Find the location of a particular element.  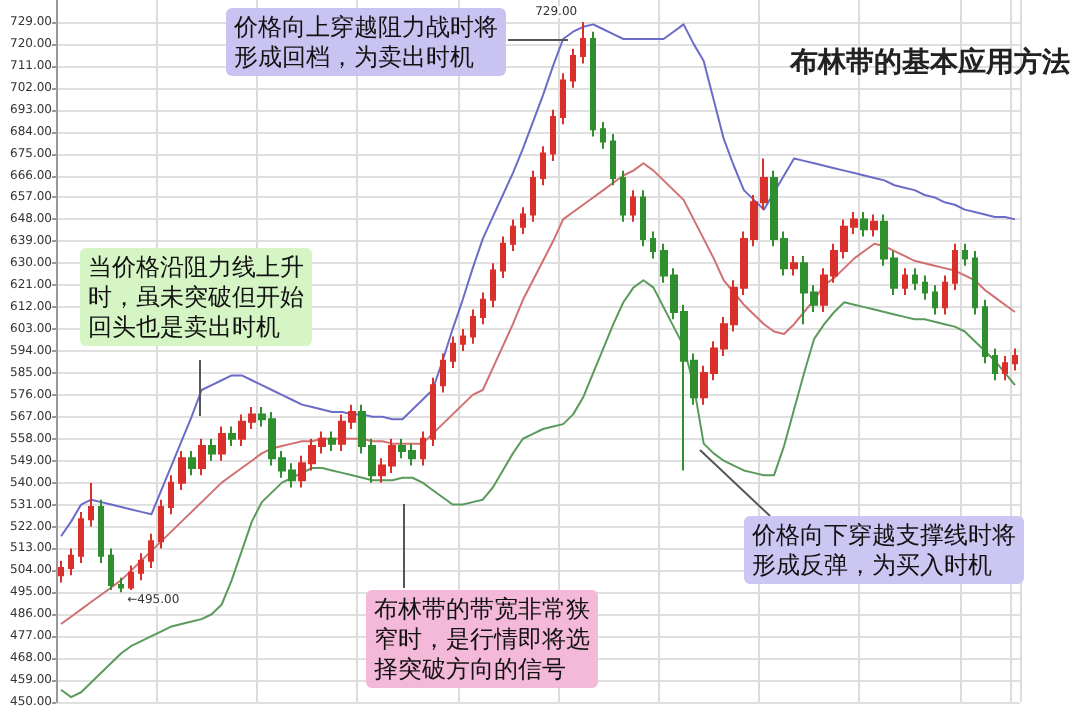

annotation: 价格向下穿越支撑线时将形成反弹，为买入时机 is located at coordinates (883, 550).